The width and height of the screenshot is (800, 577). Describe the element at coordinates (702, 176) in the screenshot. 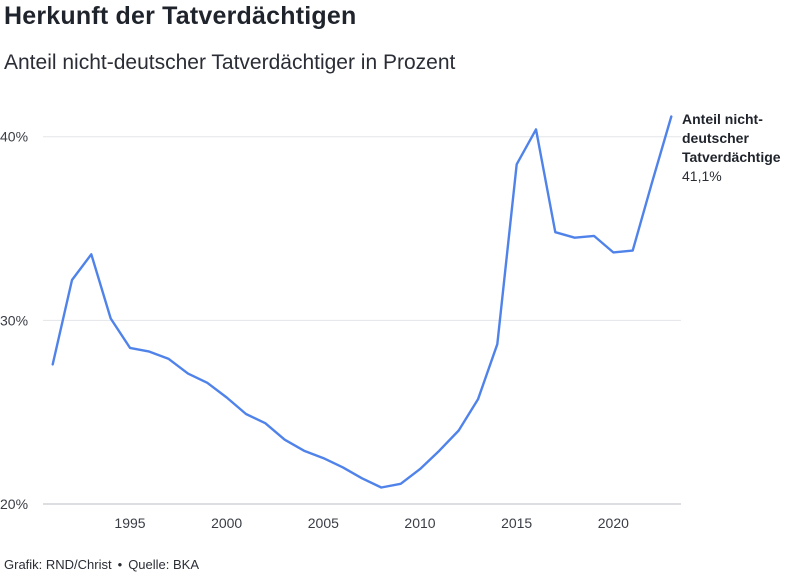

I see `series-value-label: 41,1%` at that location.